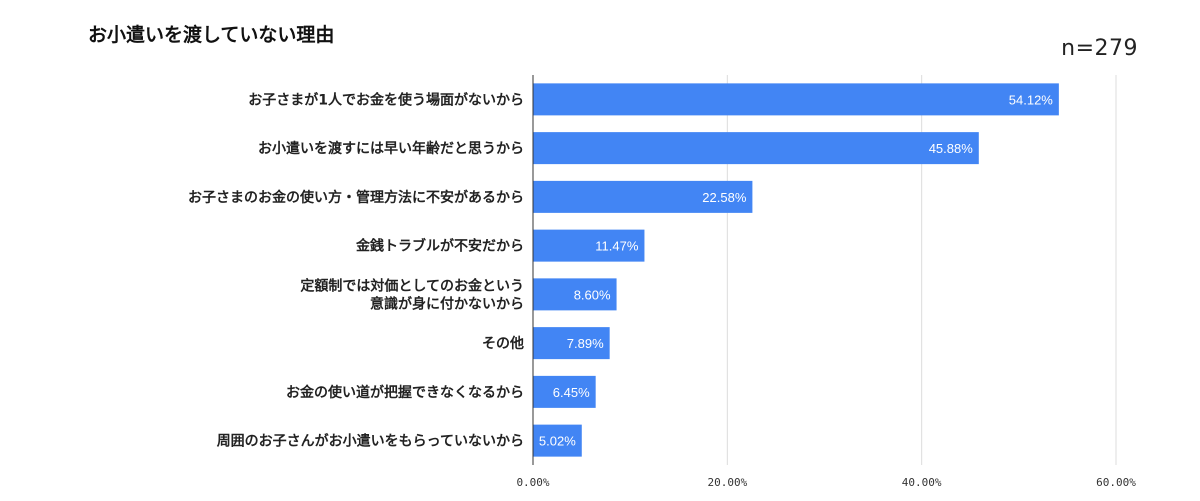 The height and width of the screenshot is (501, 1200). Describe the element at coordinates (503, 343) in the screenshot. I see `category-label: その他` at that location.